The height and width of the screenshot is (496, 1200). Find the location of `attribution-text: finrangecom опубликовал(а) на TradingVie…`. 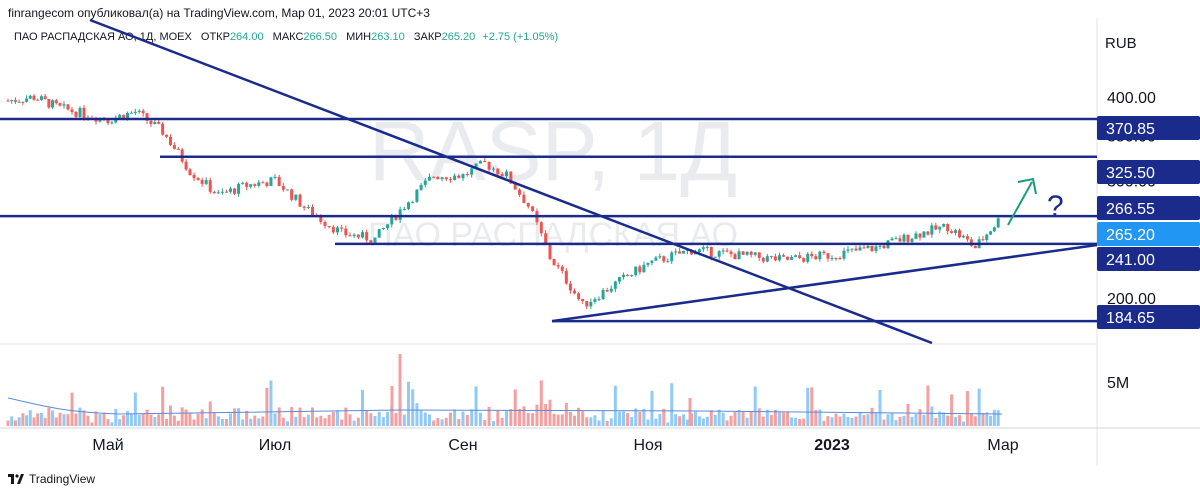

attribution-text: finrangecom опубликовал(а) на TradingVie… is located at coordinates (219, 13).